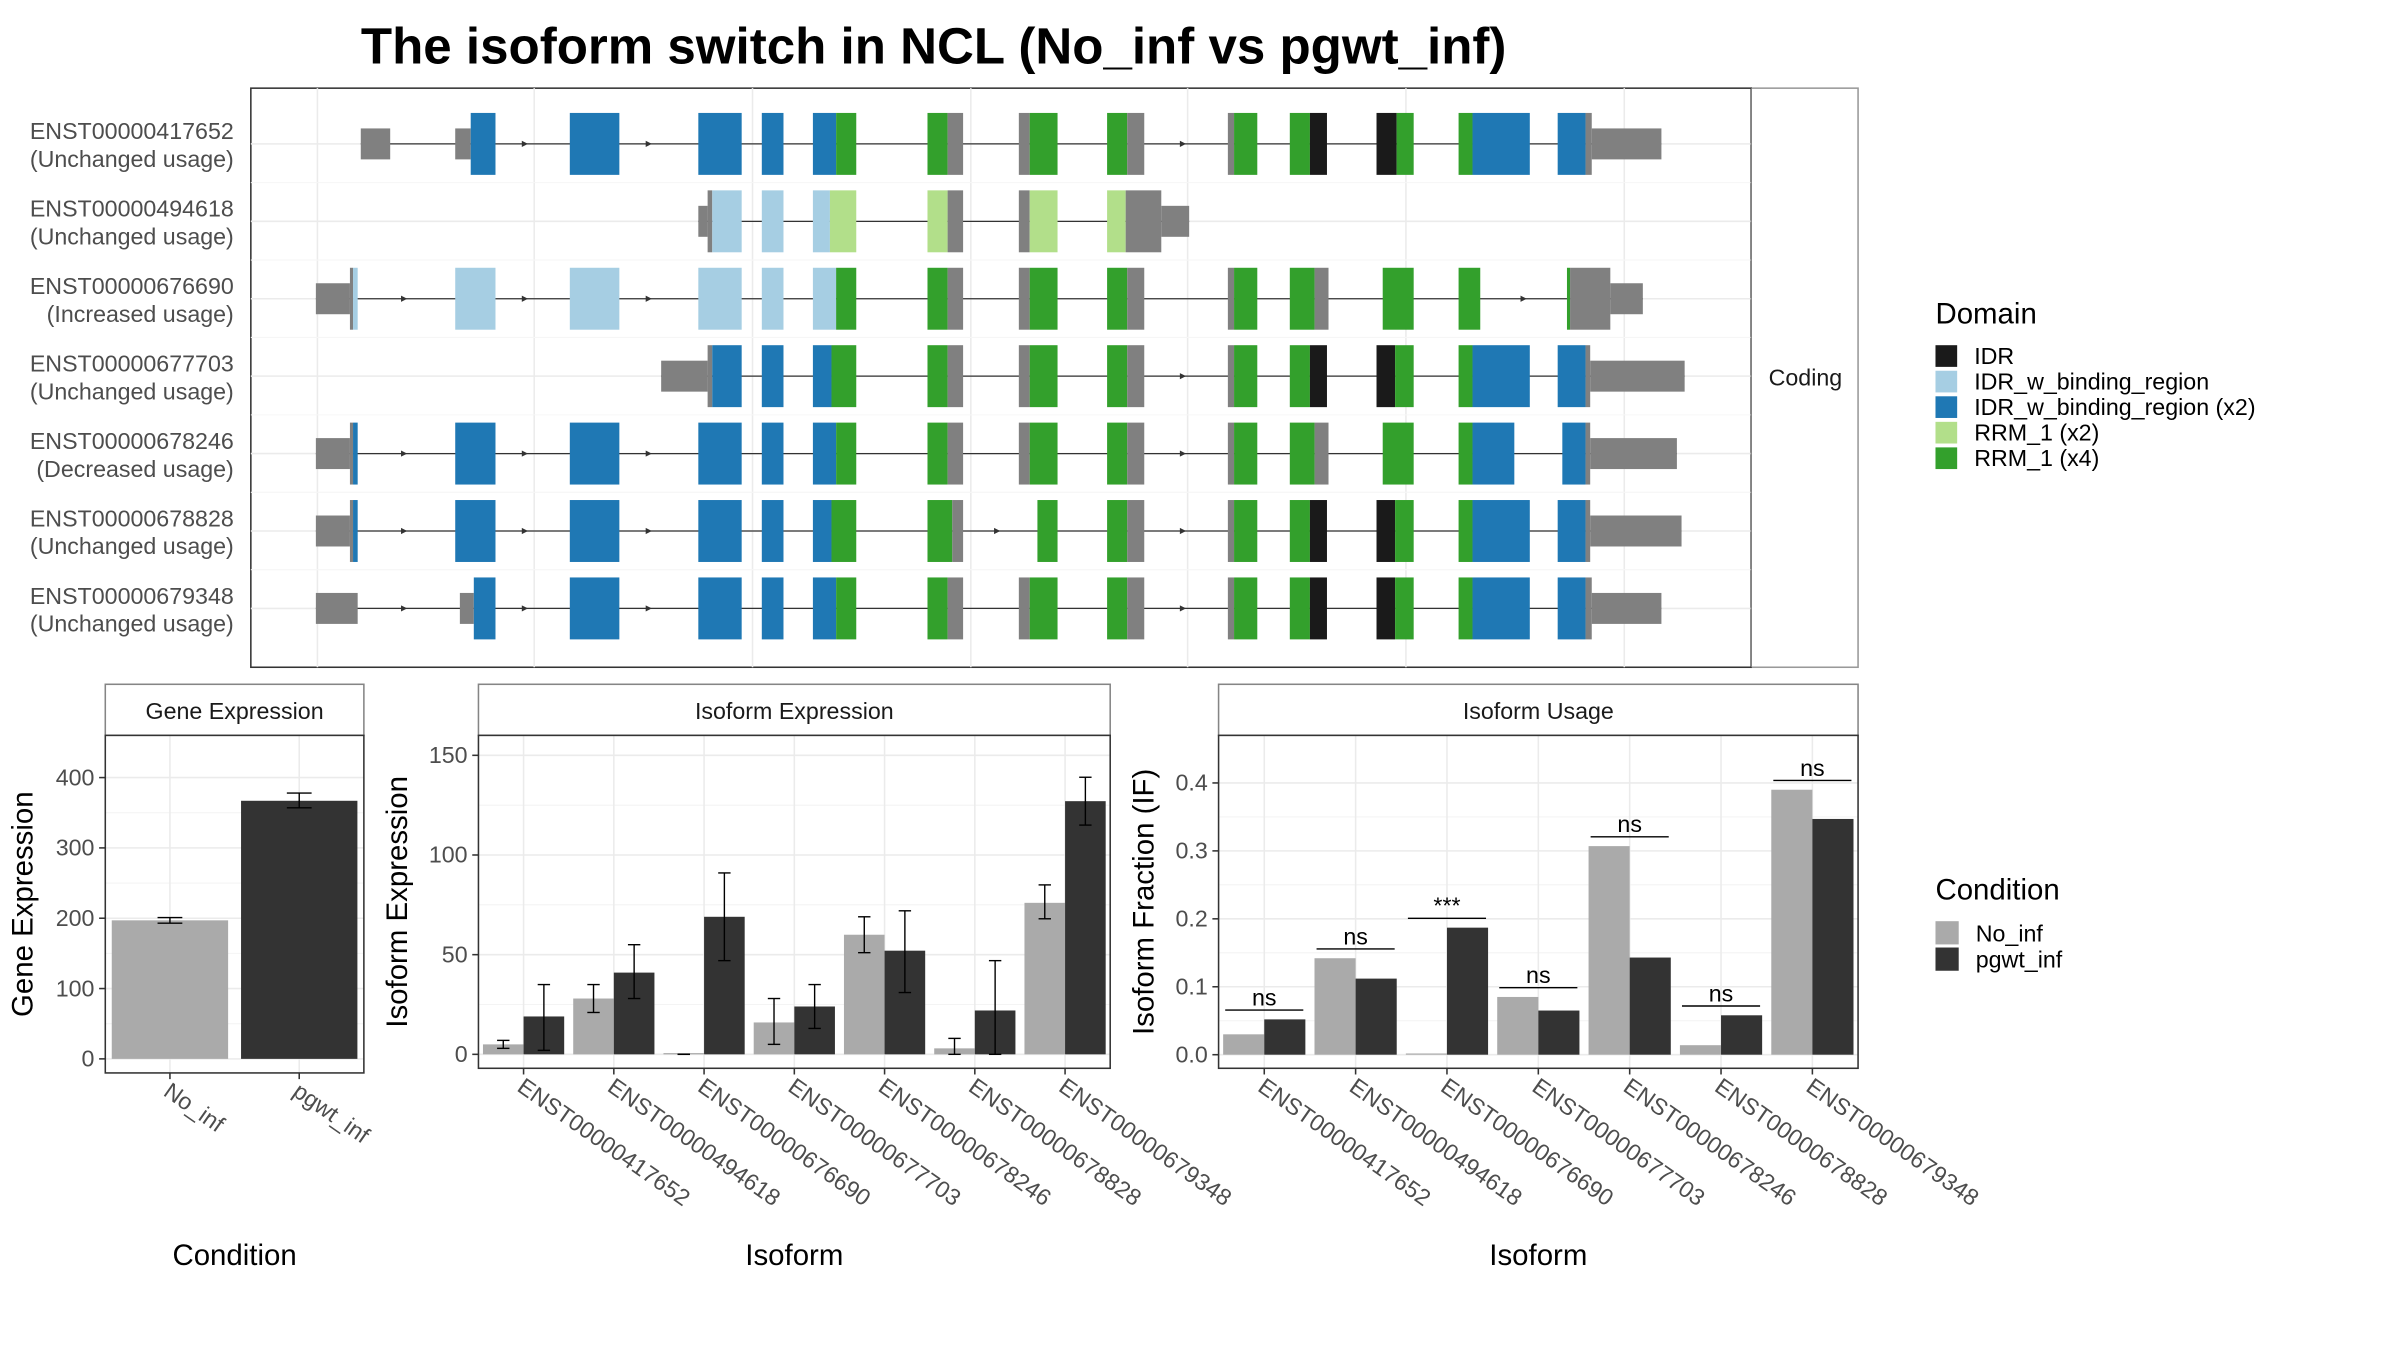  Describe the element at coordinates (2036, 432) in the screenshot. I see `domain-legend-label: RRM_1 (x2)` at that location.